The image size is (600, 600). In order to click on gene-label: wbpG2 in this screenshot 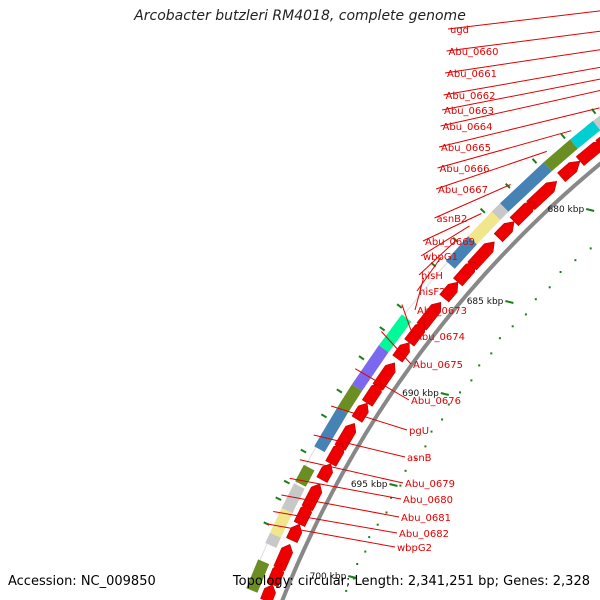, I will do `click(414, 548)`.